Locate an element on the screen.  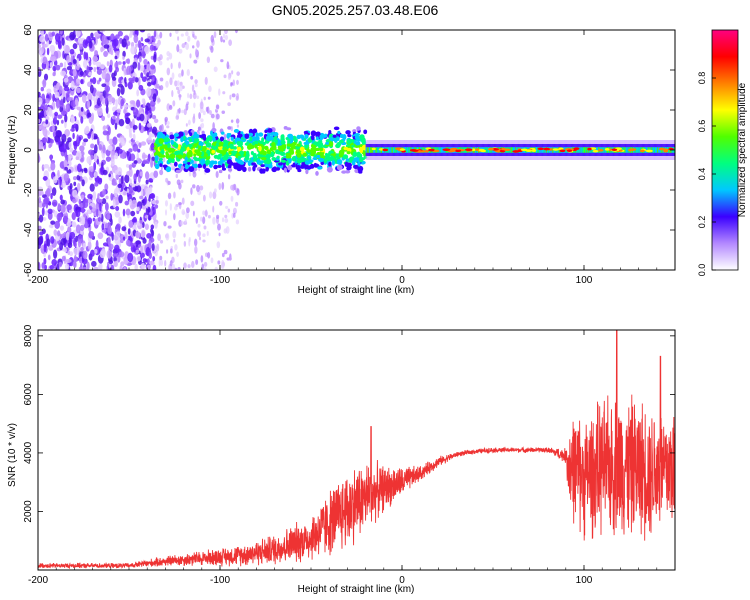
y-tick-label: -40 is located at coordinates (28, 229).